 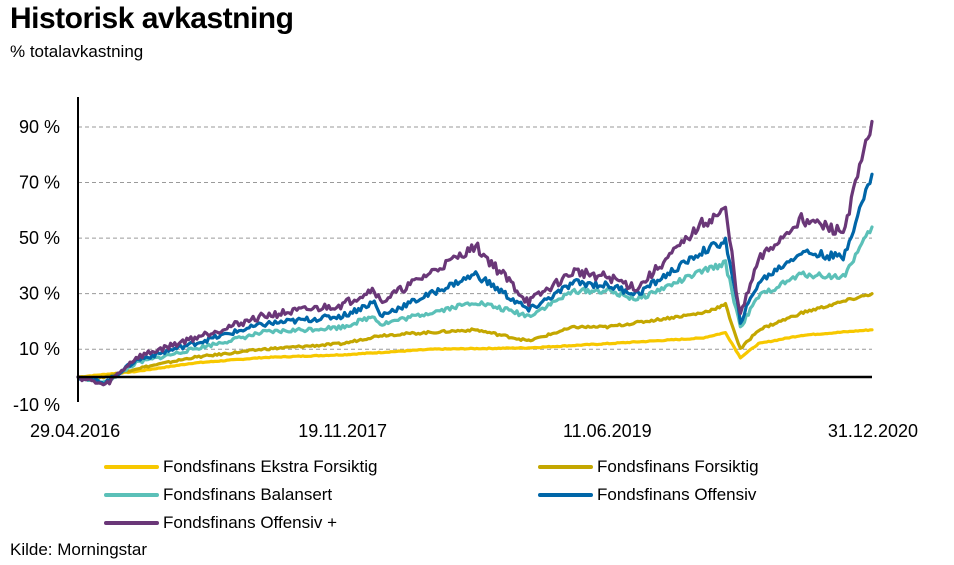 I want to click on y-tick-label: 30 %, so click(x=39, y=294).